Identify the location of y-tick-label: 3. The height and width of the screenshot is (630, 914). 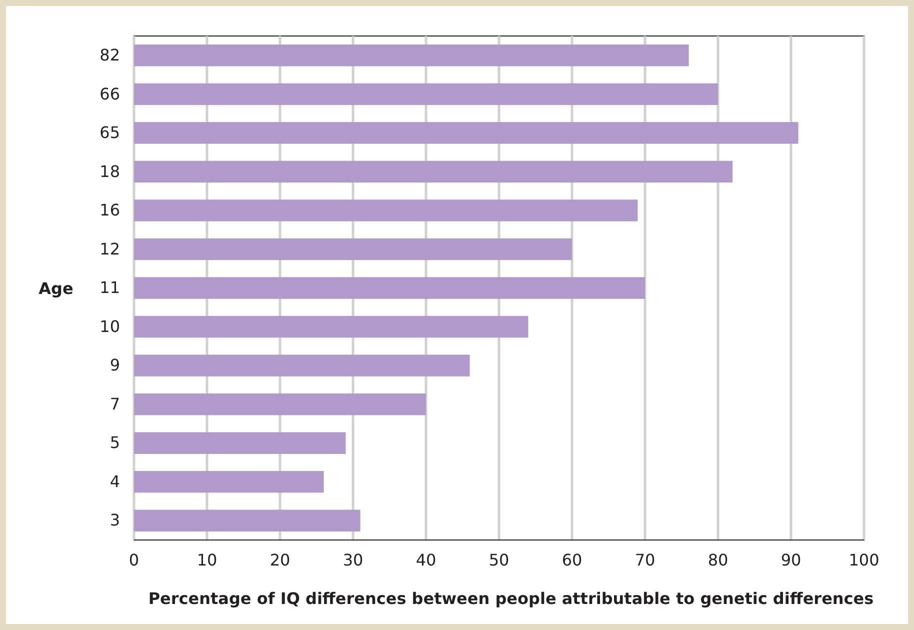
(115, 520).